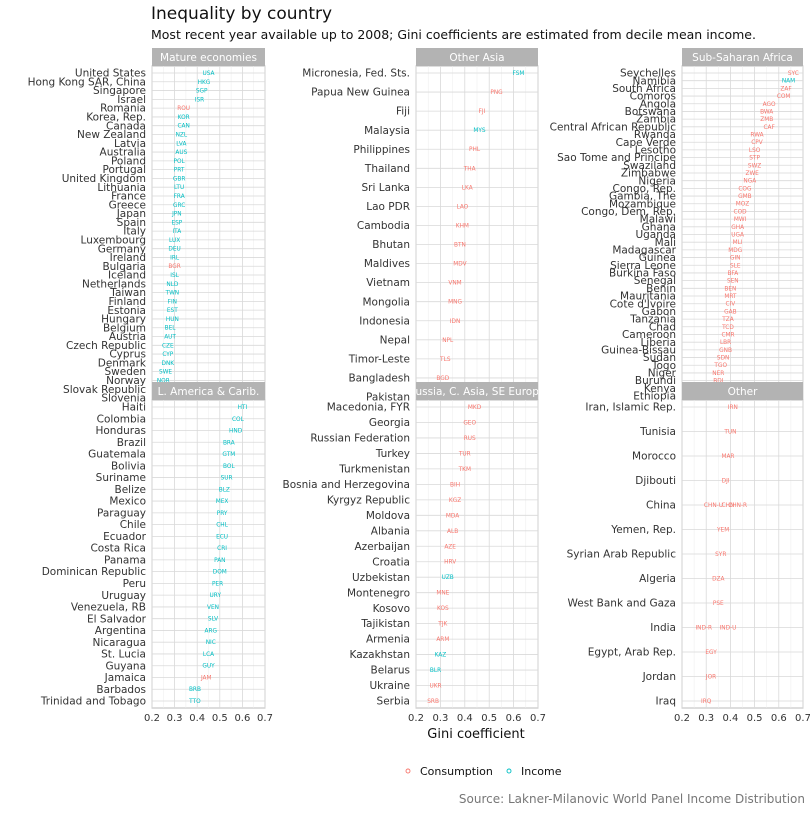 The height and width of the screenshot is (814, 810). I want to click on row-label: Suriname, so click(121, 478).